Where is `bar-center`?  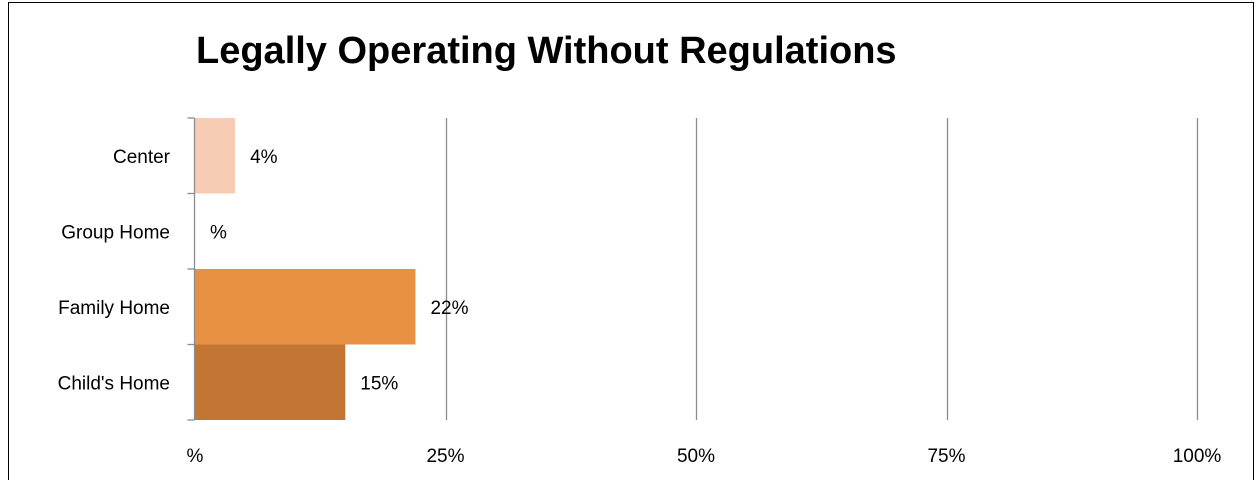 bar-center is located at coordinates (215, 156).